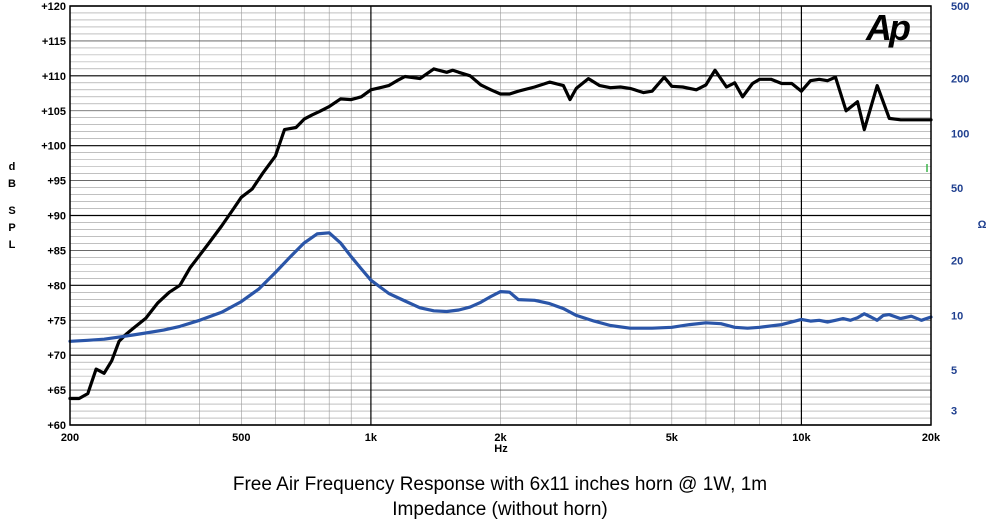 The width and height of the screenshot is (1000, 526). What do you see at coordinates (53, 112) in the screenshot?
I see `left-tick-label: +105` at bounding box center [53, 112].